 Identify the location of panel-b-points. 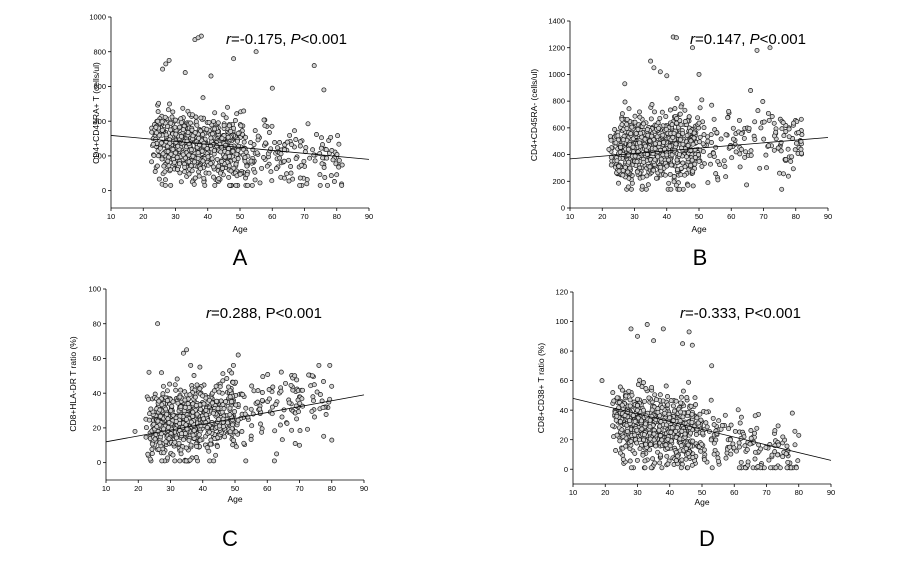
(705, 113).